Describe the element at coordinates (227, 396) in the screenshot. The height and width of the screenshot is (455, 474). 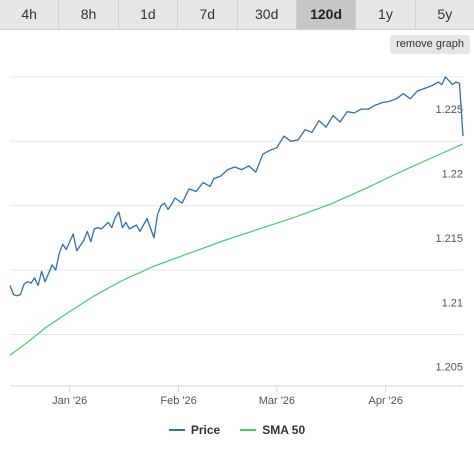
I see `x-tick-labels: Jan '26 Feb '26 Mar '26 Apr '26` at that location.